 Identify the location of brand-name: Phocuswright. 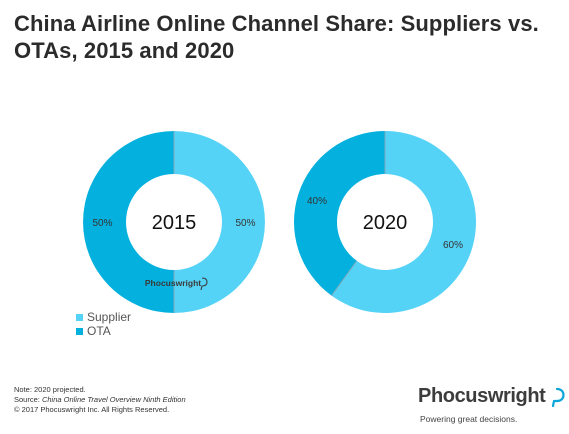
(482, 396).